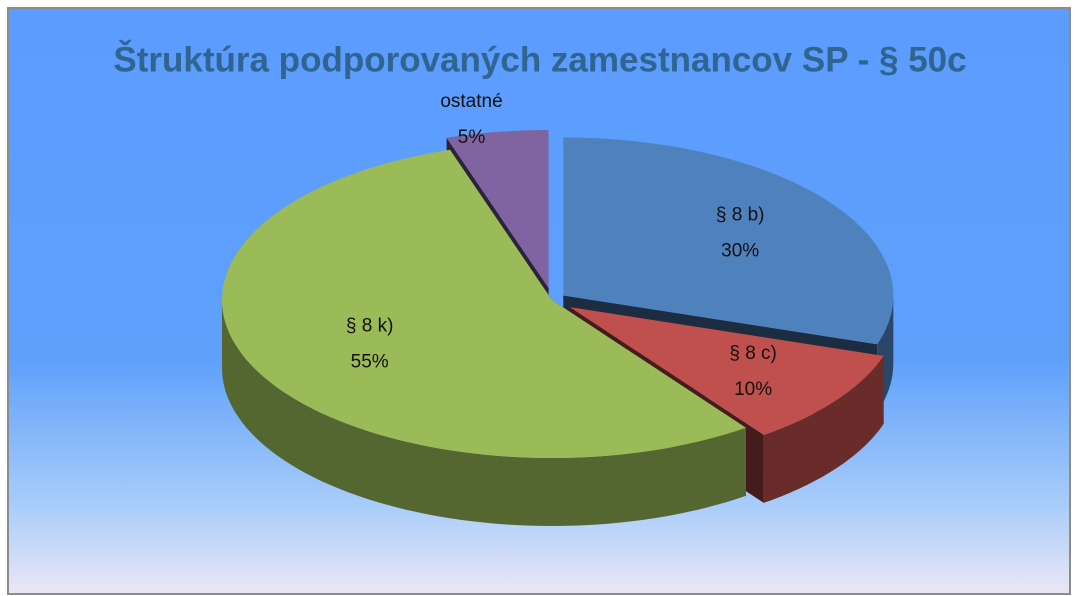 The width and height of the screenshot is (1078, 596). What do you see at coordinates (370, 325) in the screenshot?
I see `slice-category-label: § 8 k)` at bounding box center [370, 325].